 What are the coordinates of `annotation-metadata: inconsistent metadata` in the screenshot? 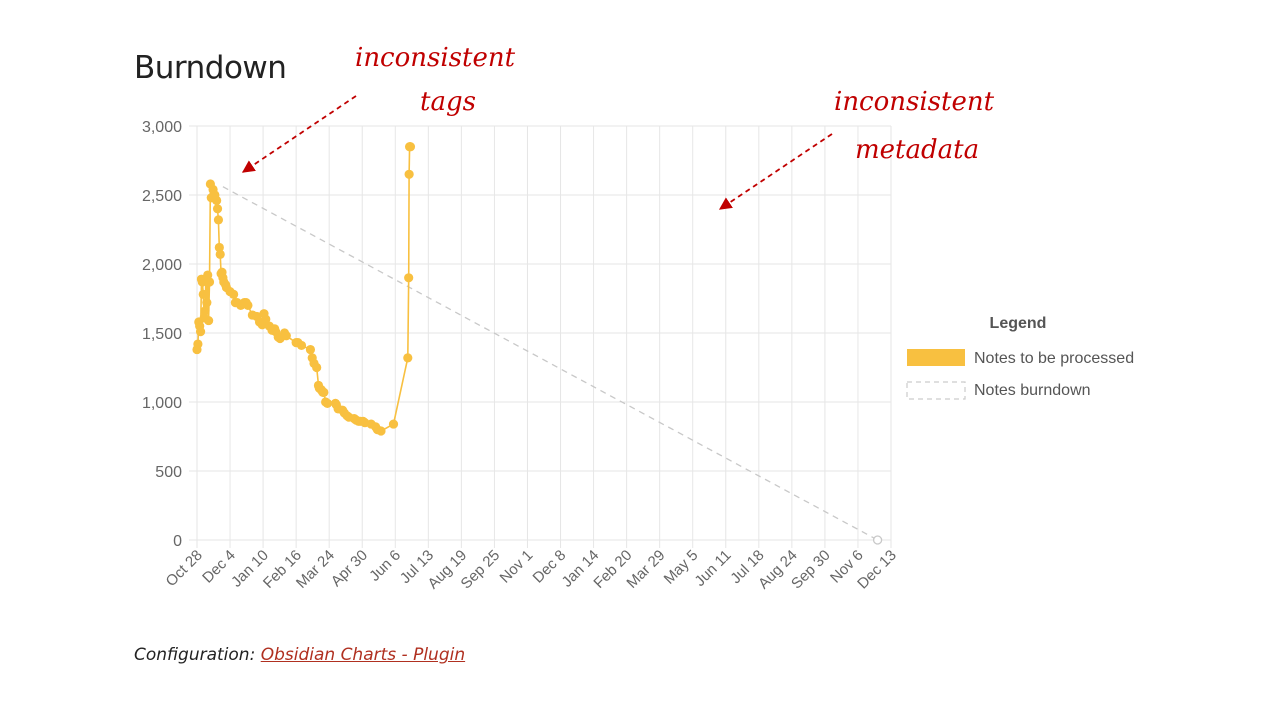 It's located at (856, 148).